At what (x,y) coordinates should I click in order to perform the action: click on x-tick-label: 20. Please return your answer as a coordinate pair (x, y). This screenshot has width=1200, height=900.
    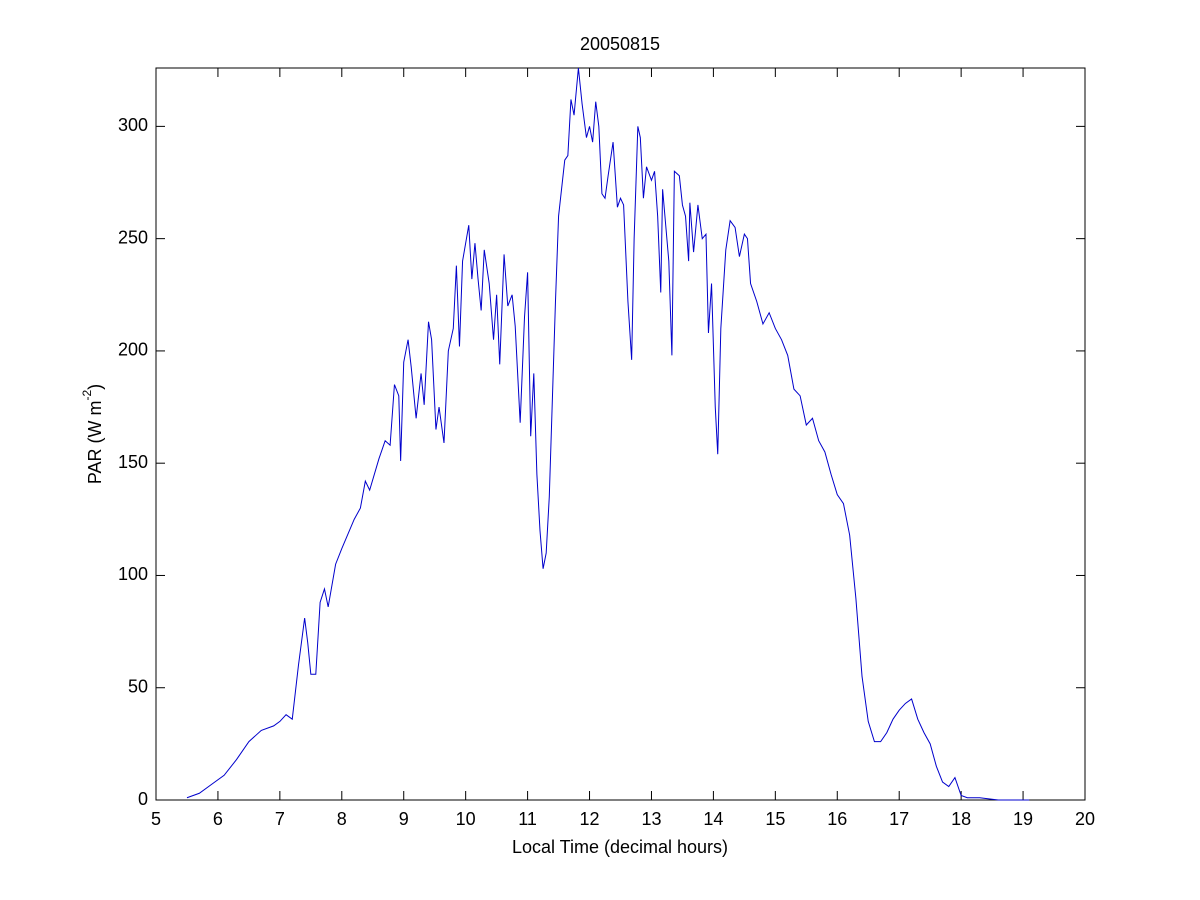
    Looking at the image, I should click on (1085, 819).